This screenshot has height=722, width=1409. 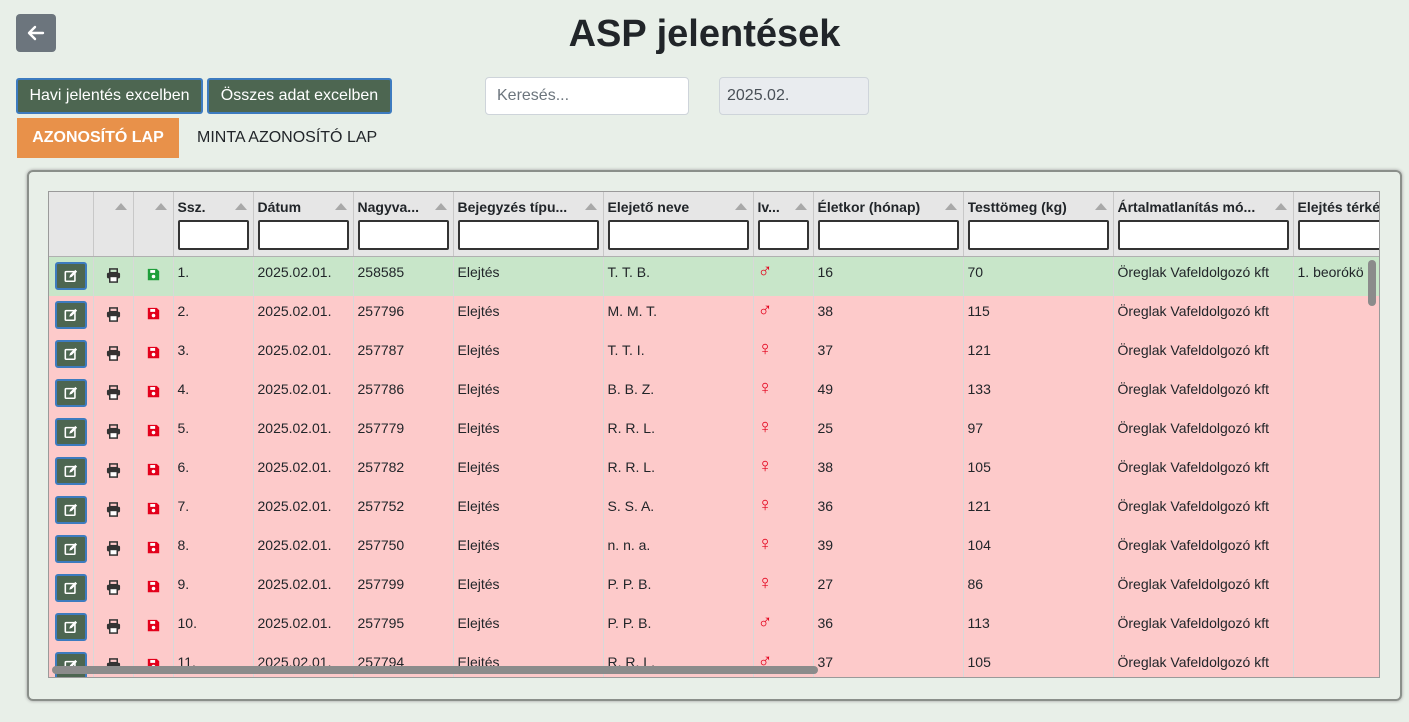 What do you see at coordinates (191, 207) in the screenshot?
I see `column-title: Ssz.` at bounding box center [191, 207].